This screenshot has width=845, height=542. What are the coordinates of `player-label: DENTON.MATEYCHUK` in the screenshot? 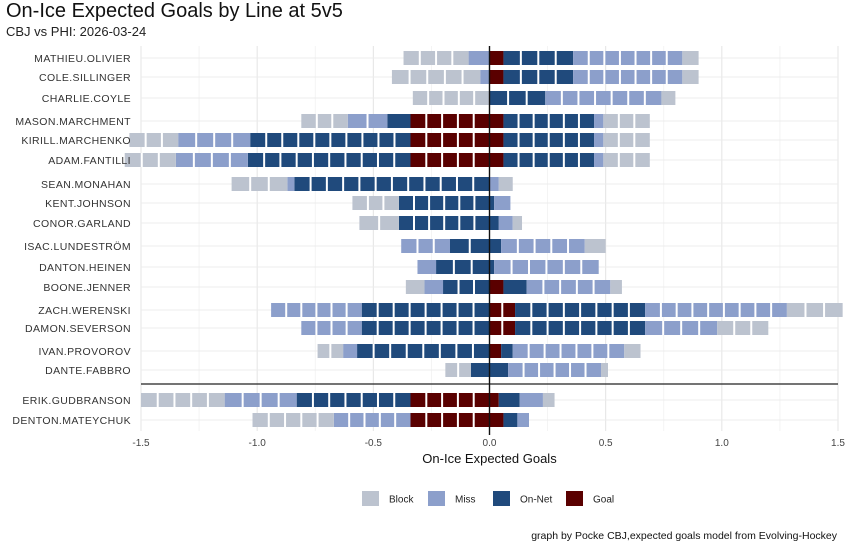 It's located at (71, 421).